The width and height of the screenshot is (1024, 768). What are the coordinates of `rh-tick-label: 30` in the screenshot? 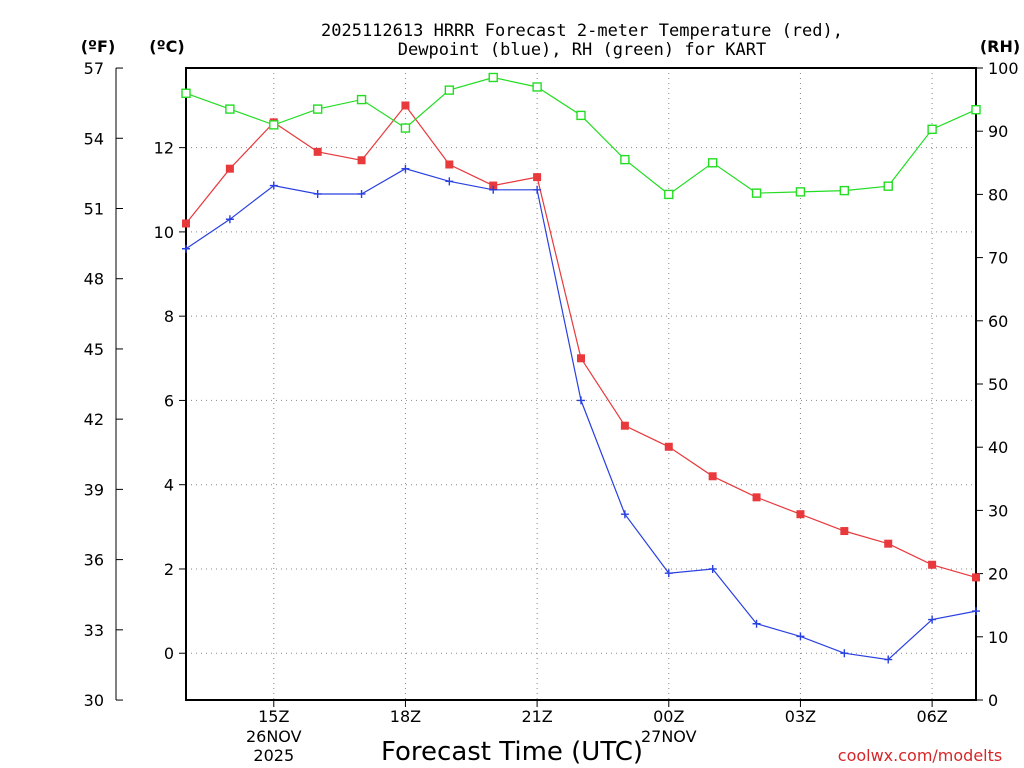 It's located at (998, 510).